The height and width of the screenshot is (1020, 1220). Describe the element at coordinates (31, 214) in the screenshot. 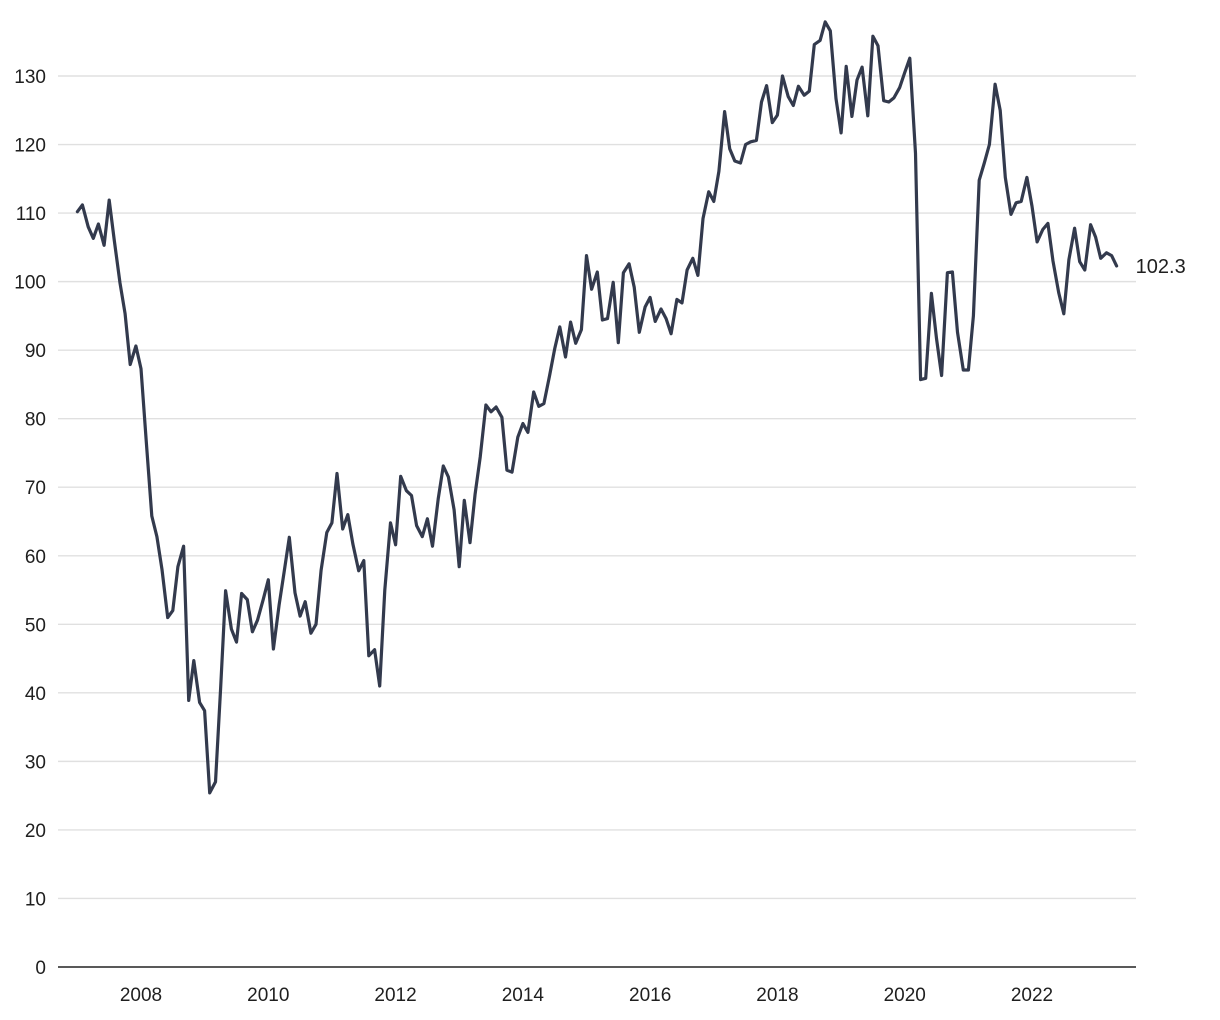

I see `y-tick-label: 110` at that location.